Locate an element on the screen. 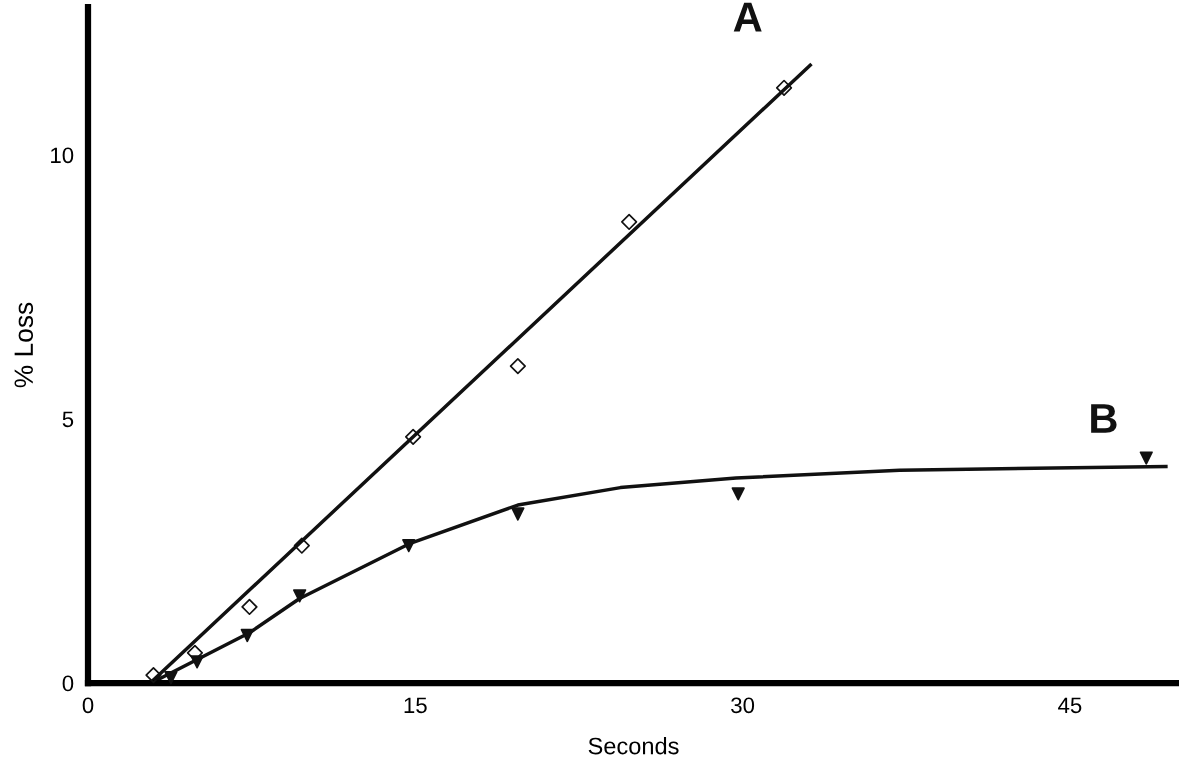 The height and width of the screenshot is (767, 1179). x-tick-label: 45 is located at coordinates (1070, 705).